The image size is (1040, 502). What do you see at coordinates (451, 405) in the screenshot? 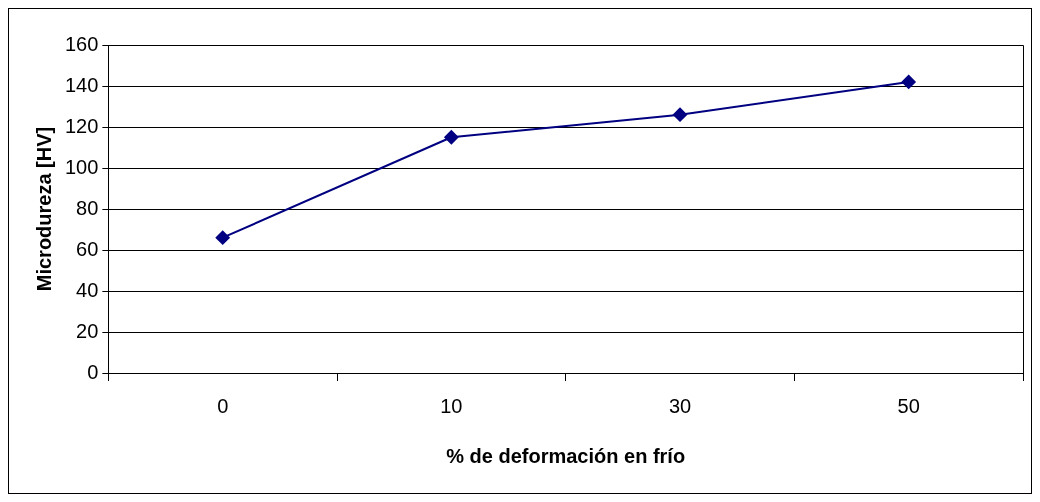
I see `x-tick-label: 10` at bounding box center [451, 405].